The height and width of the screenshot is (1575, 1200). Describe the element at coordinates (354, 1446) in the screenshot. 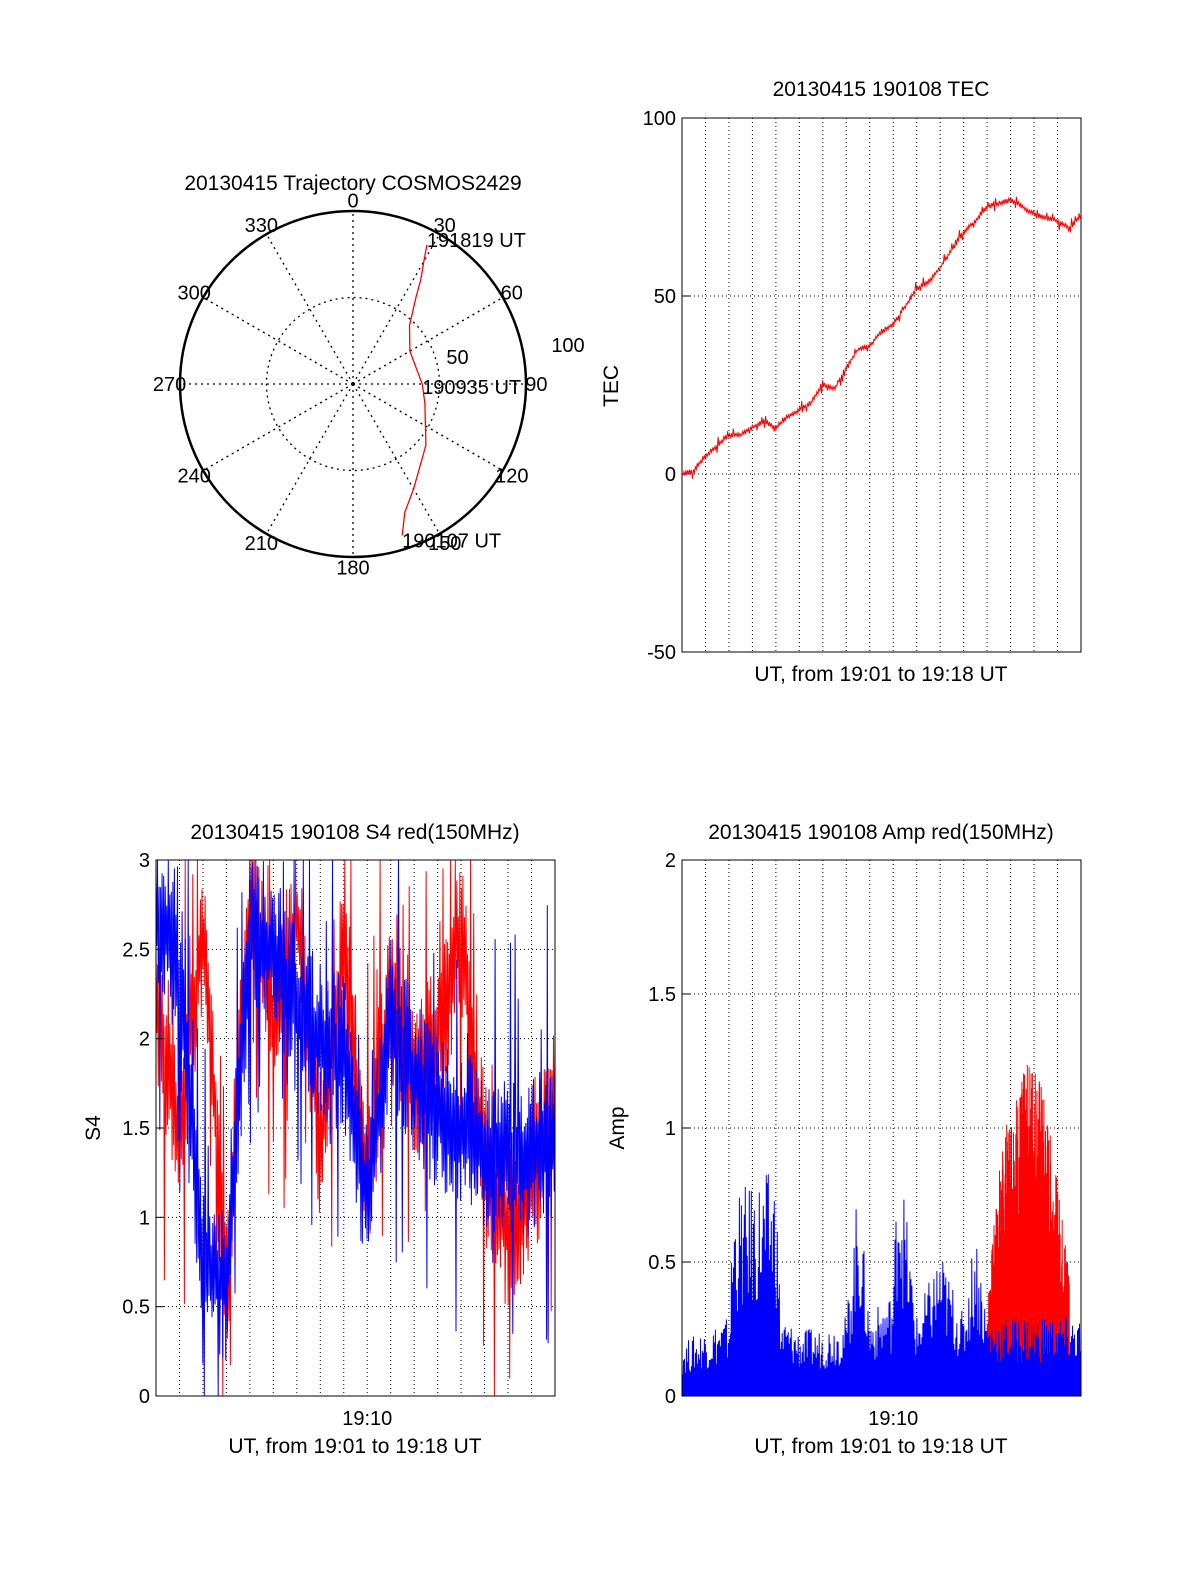

I see `s4-x-label: UT, from 19:01 to 19:18 UT` at that location.